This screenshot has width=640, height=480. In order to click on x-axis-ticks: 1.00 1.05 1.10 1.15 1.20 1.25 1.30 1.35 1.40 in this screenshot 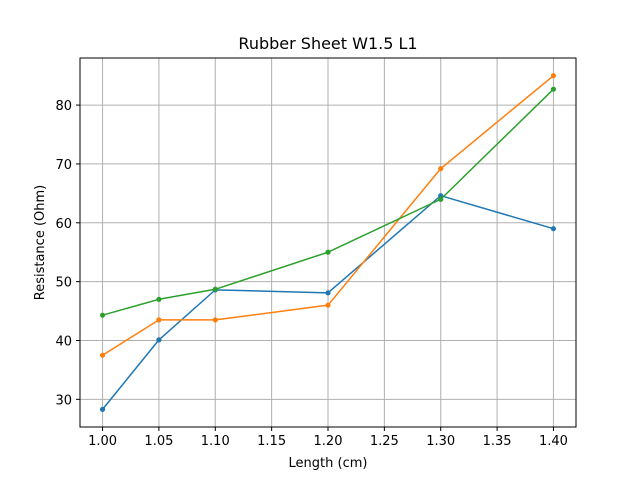, I will do `click(328, 438)`.